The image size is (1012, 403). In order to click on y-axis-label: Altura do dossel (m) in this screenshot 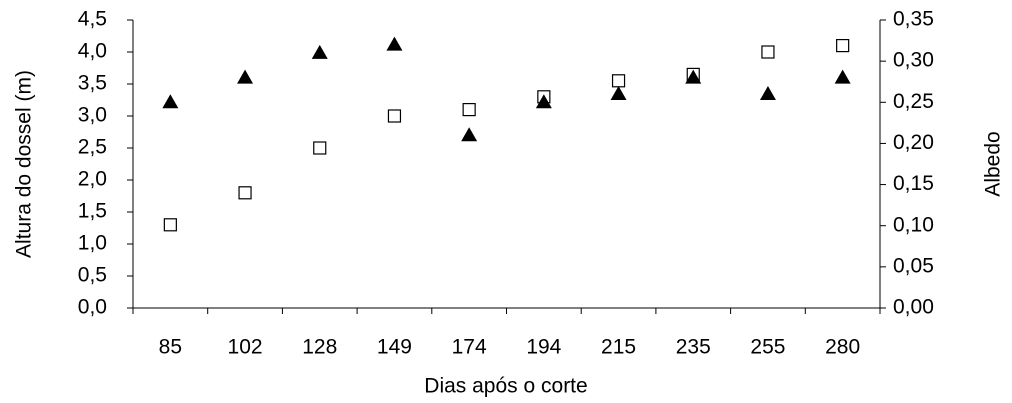, I will do `click(24, 164)`.